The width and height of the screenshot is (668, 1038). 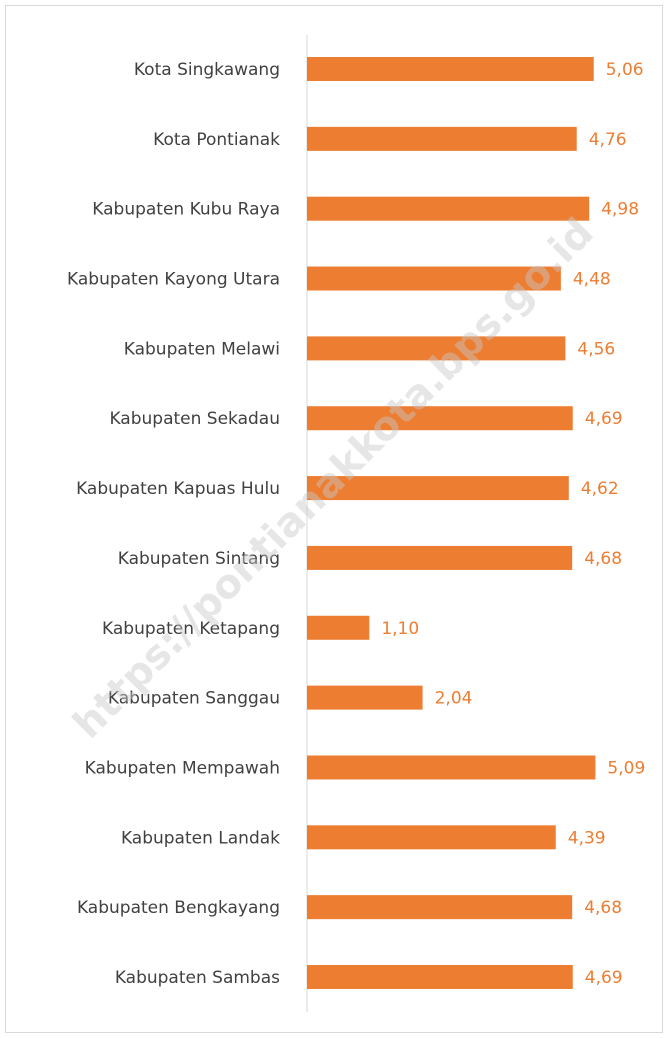 I want to click on category-label: Kabupaten Sekadau, so click(x=194, y=419).